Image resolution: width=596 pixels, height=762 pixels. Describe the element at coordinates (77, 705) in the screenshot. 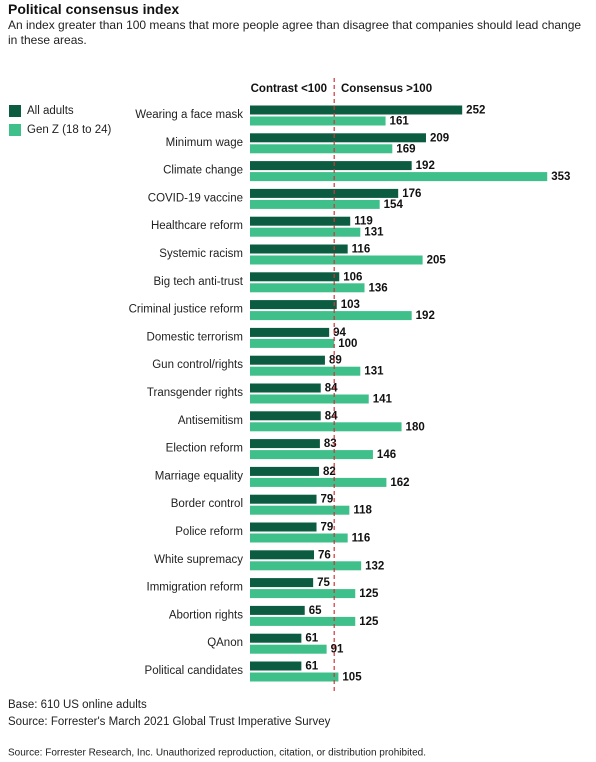

I see `note: Base: 610 US online adults` at that location.